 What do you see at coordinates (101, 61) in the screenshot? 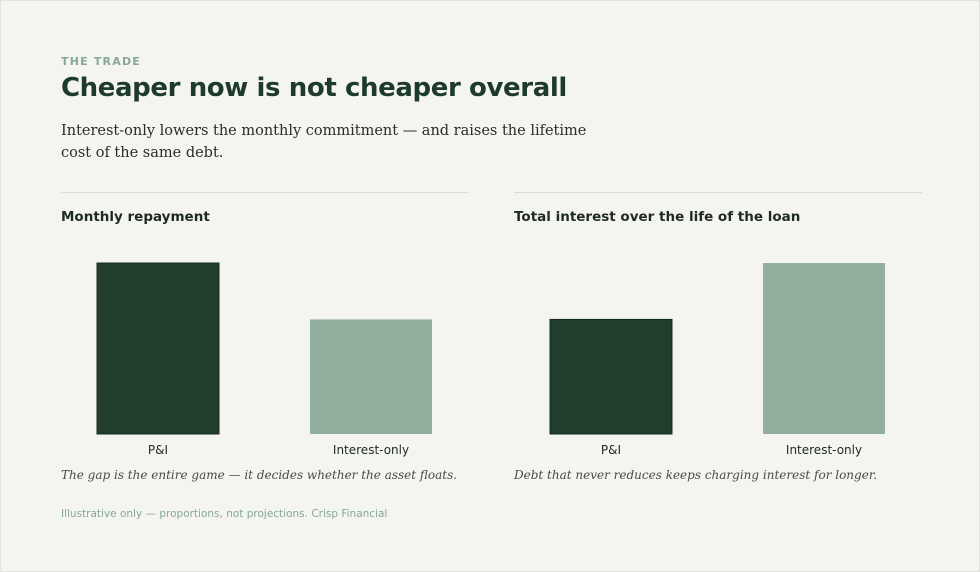
I see `eyebrow-label: THE TRADE` at bounding box center [101, 61].